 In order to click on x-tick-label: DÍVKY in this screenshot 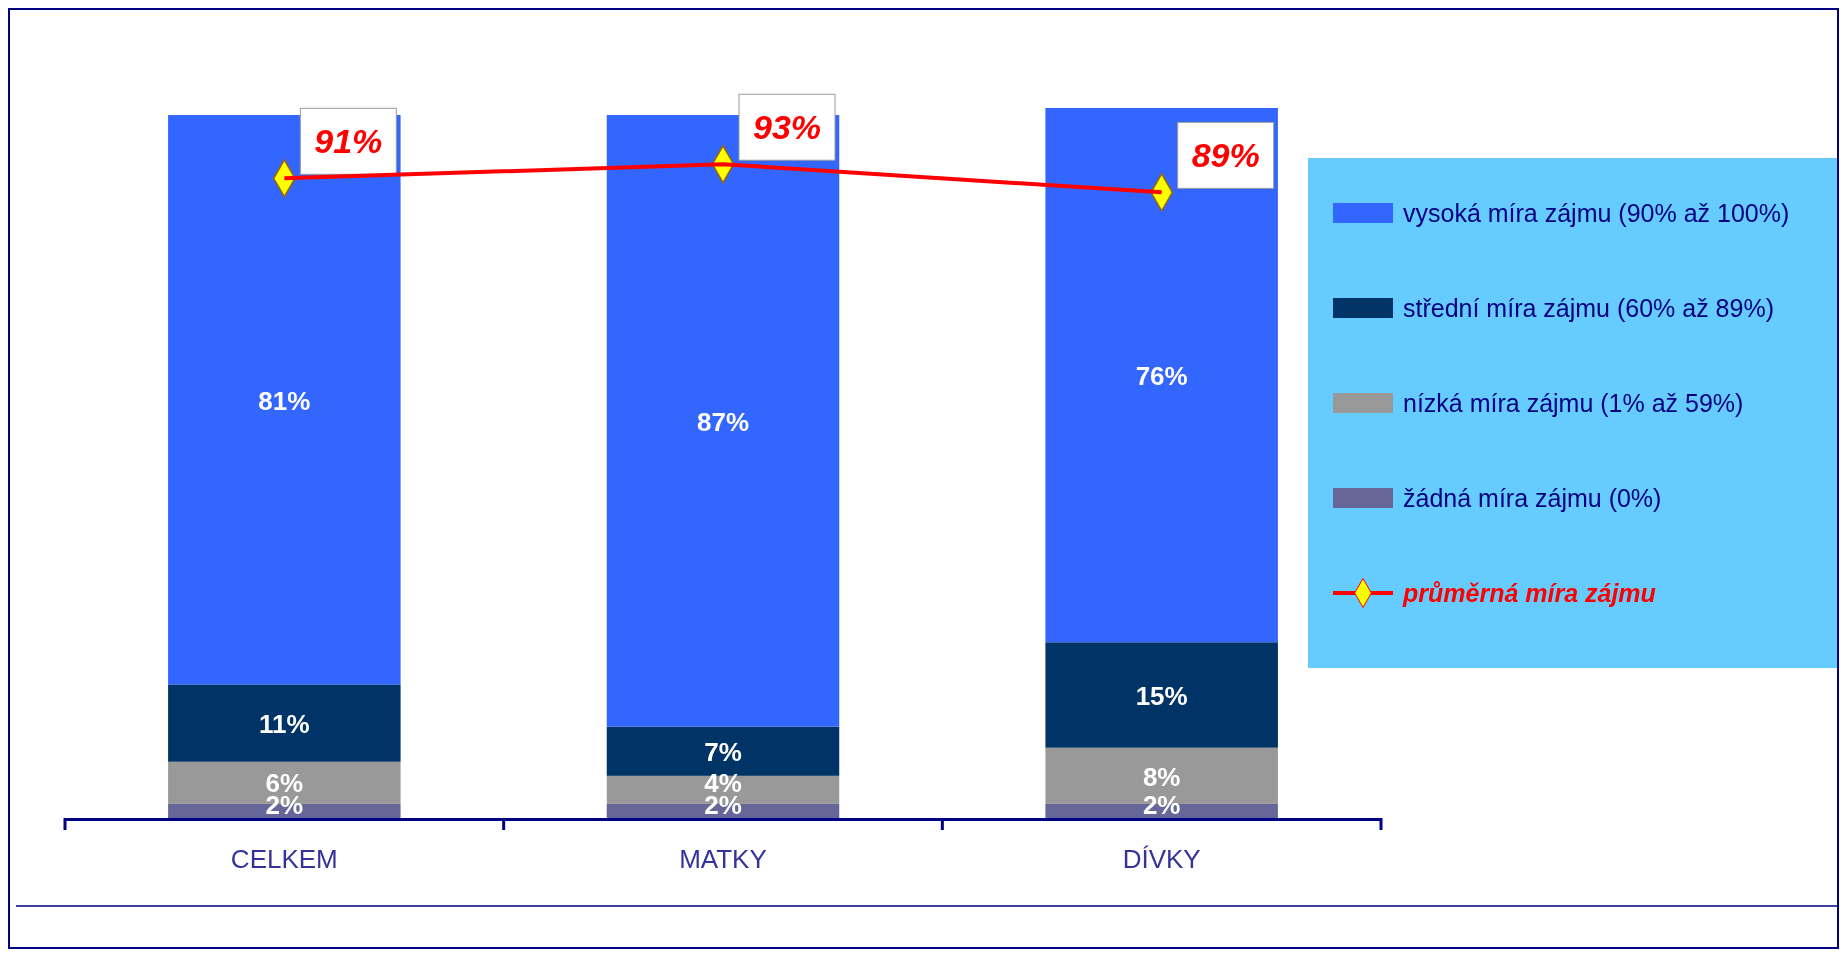, I will do `click(1161, 859)`.